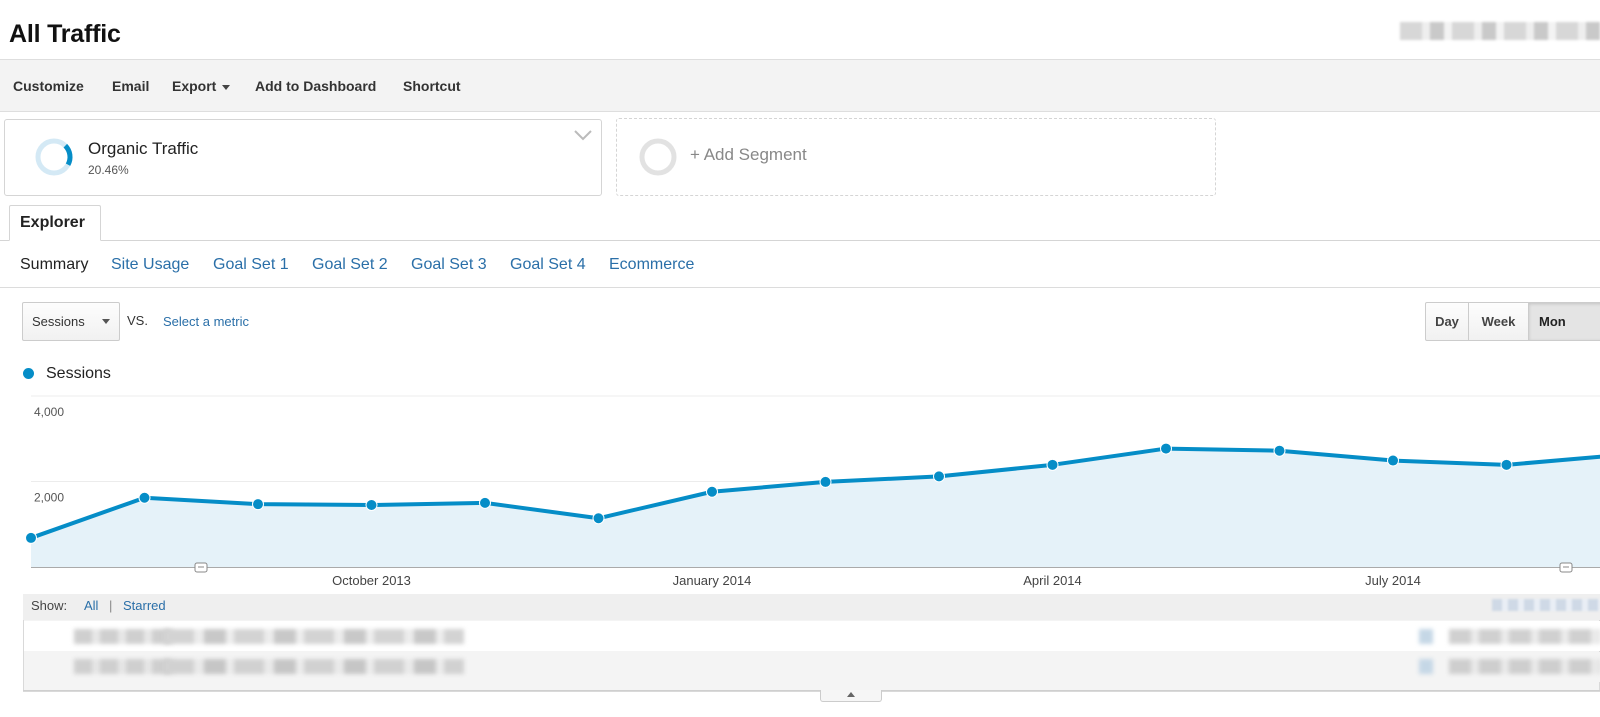 Image resolution: width=1600 pixels, height=717 pixels. I want to click on export-button: Export, so click(201, 86).